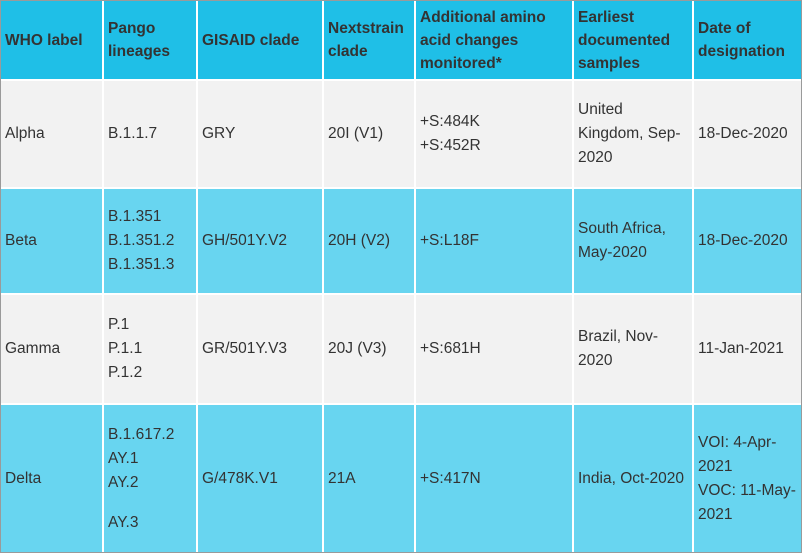 The height and width of the screenshot is (553, 802). Describe the element at coordinates (123, 522) in the screenshot. I see `cell-line: AY.3` at that location.